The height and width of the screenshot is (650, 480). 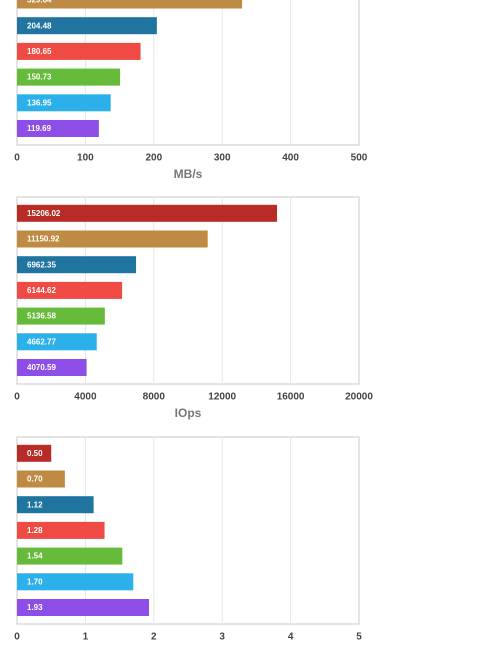 I want to click on value-label: 6144.62, so click(x=41, y=290).